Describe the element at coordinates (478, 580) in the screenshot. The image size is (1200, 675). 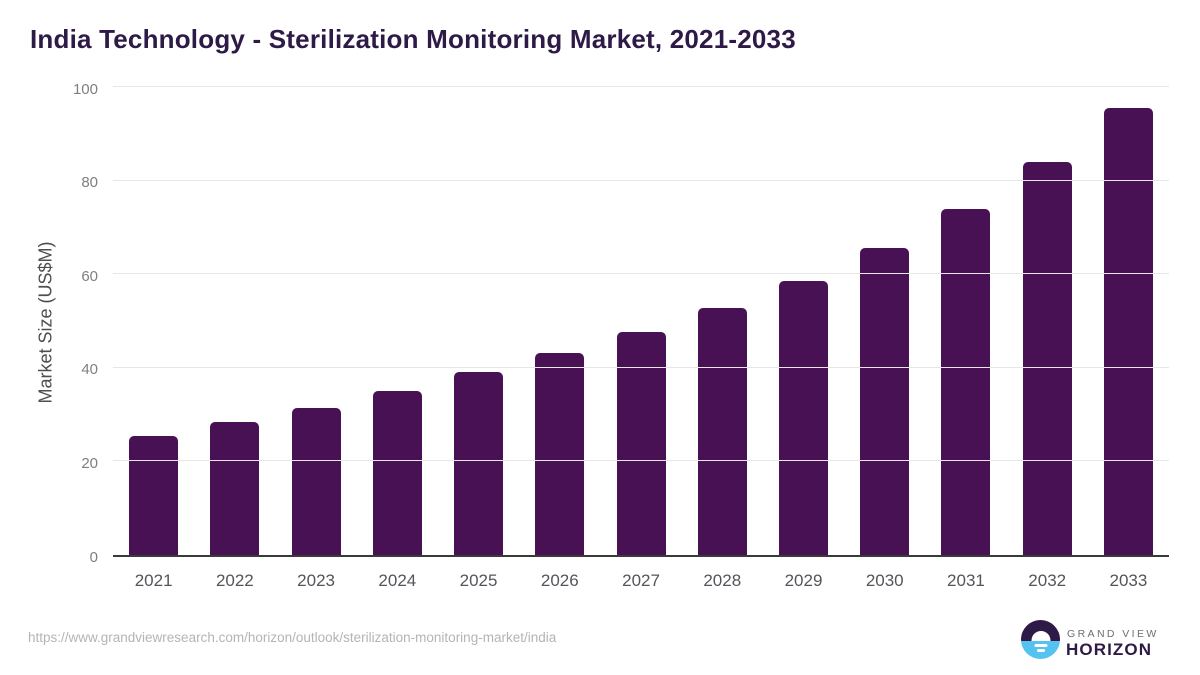
I see `x-label-2025: 2025` at that location.